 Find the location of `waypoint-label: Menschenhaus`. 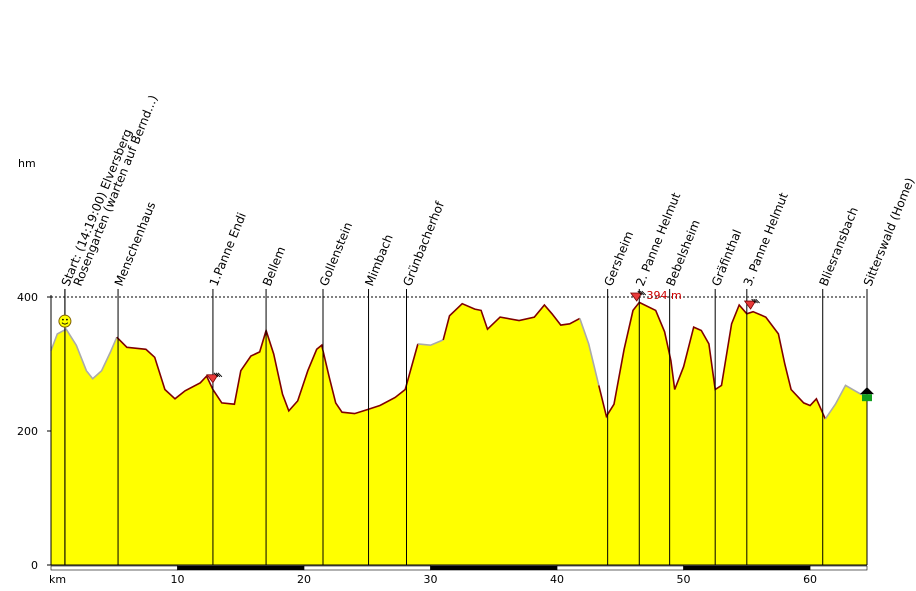

waypoint-label: Menschenhaus is located at coordinates (135, 244).